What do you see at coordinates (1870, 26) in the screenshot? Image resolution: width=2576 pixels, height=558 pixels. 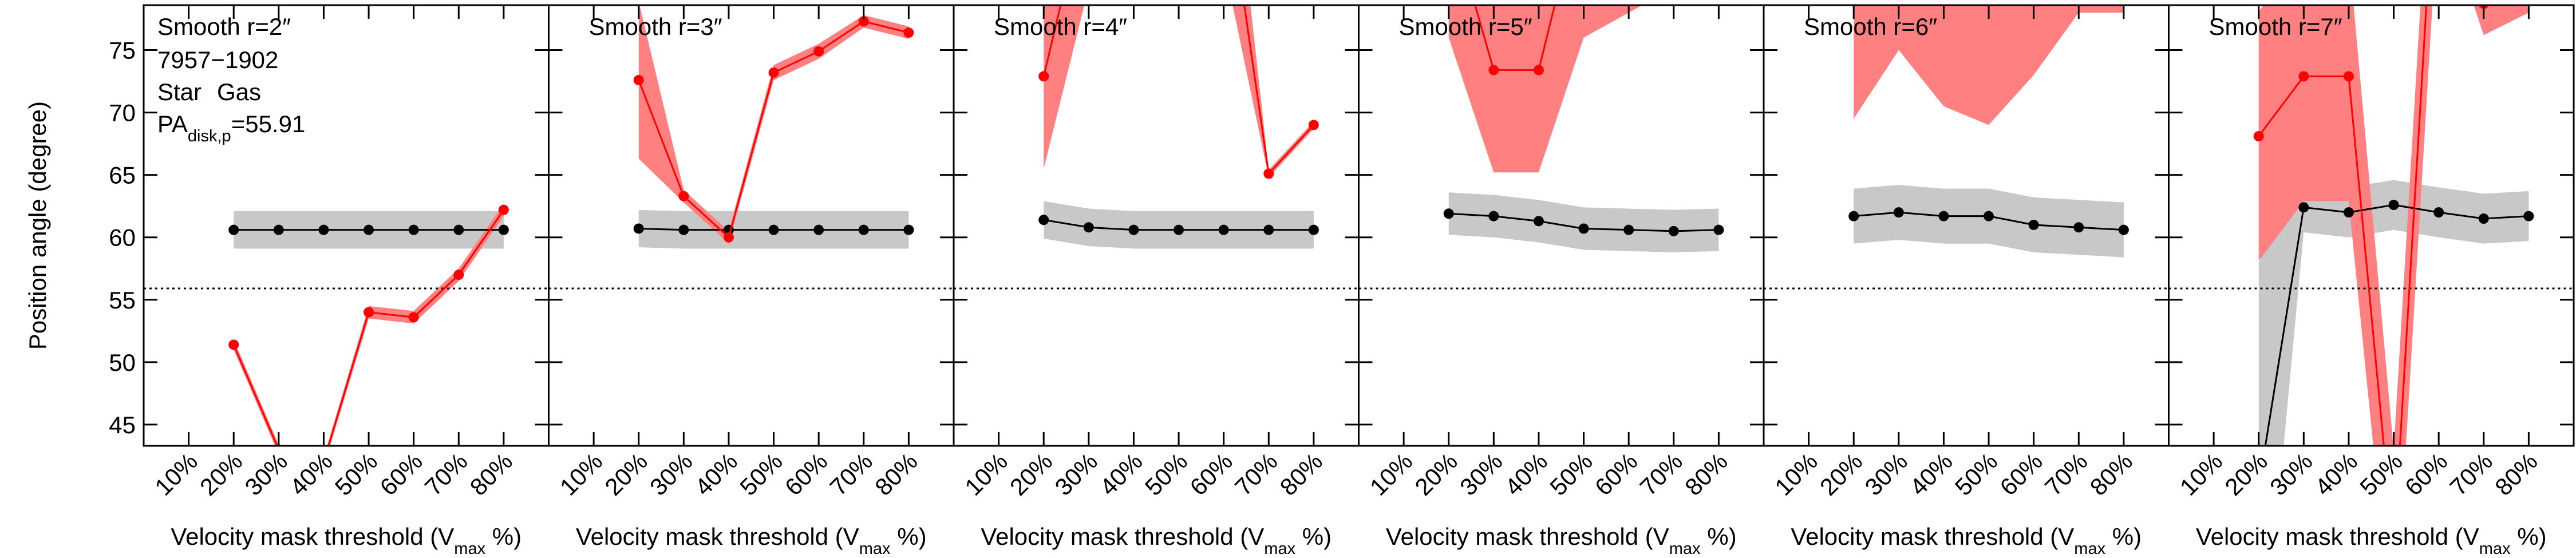 I see `panel-title: Smooth r=6″` at bounding box center [1870, 26].